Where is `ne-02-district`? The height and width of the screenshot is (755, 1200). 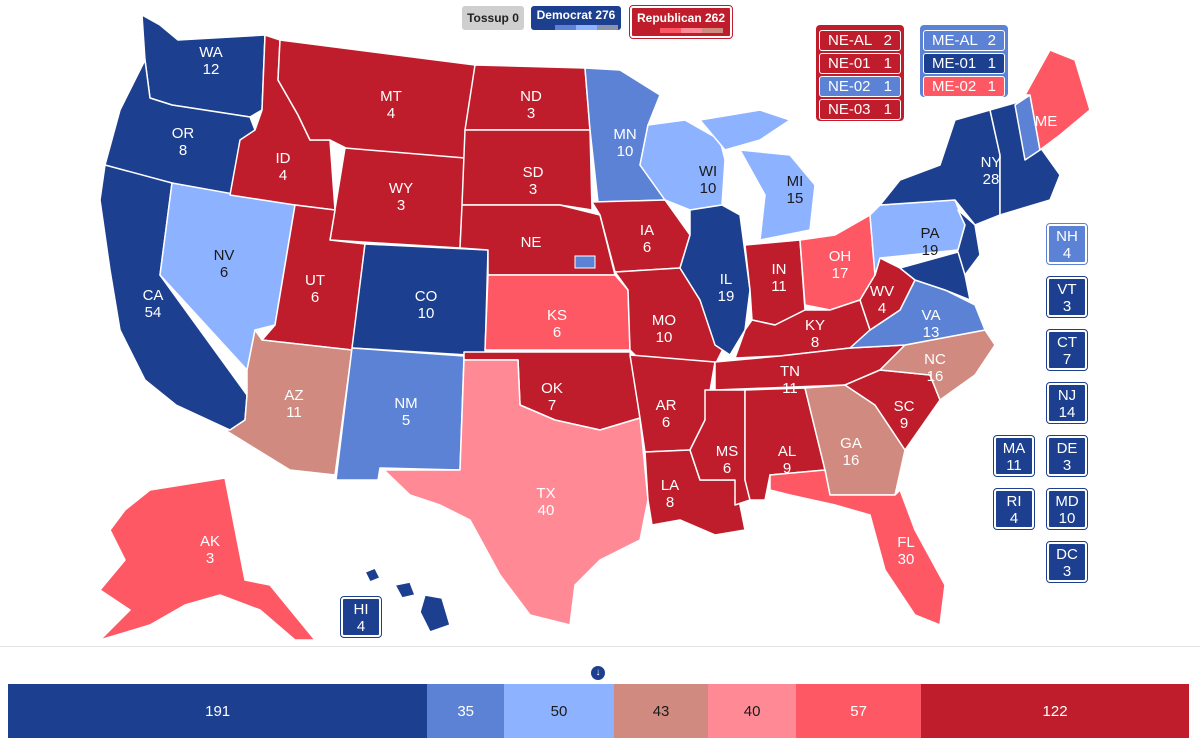 ne-02-district is located at coordinates (585, 262).